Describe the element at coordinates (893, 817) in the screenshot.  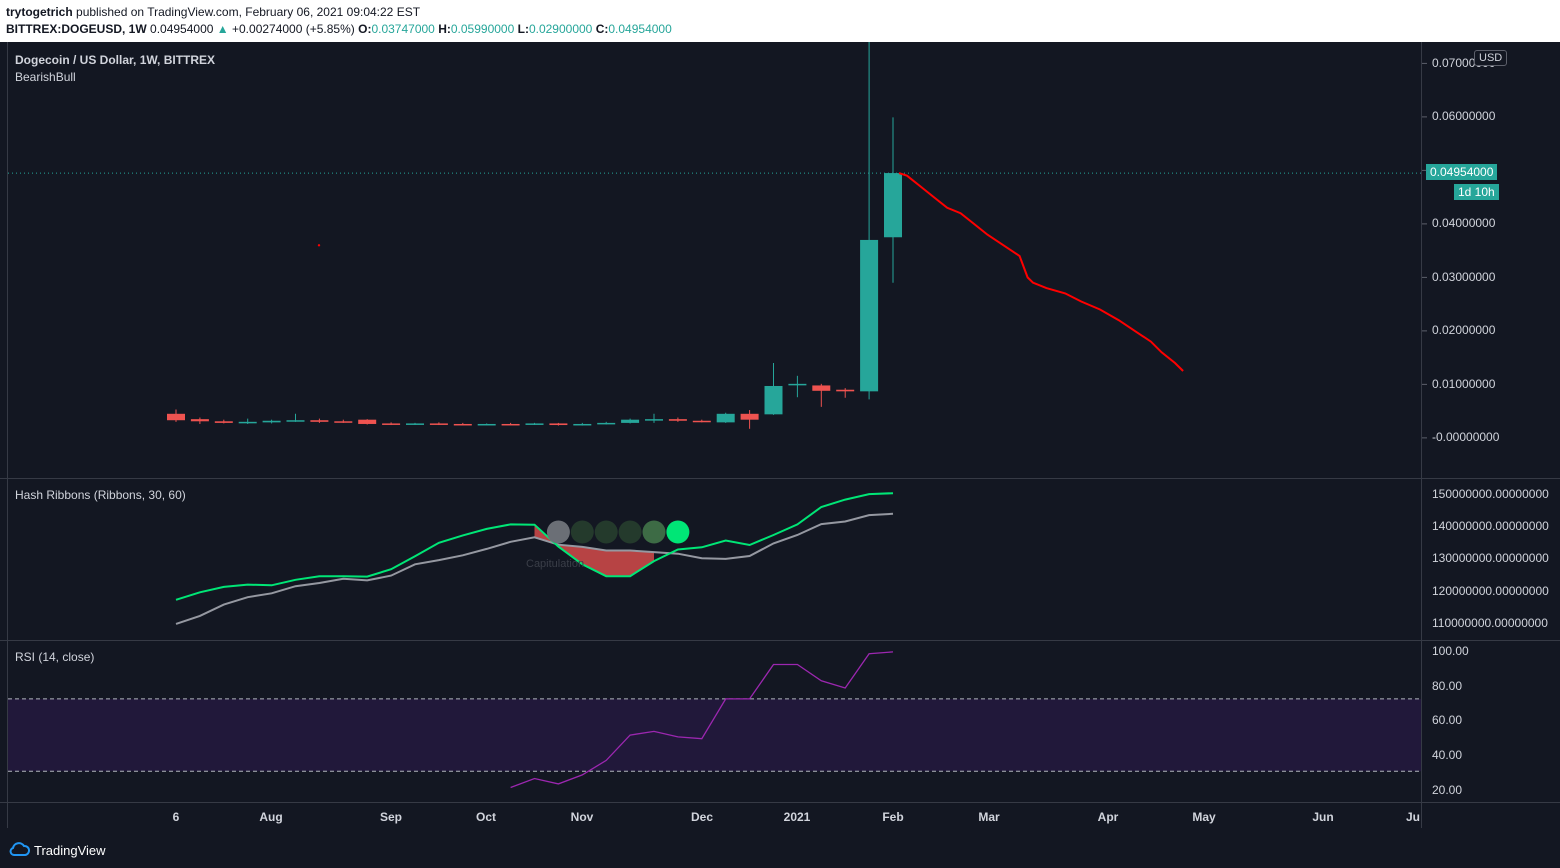
I see `time-tick: Feb` at that location.